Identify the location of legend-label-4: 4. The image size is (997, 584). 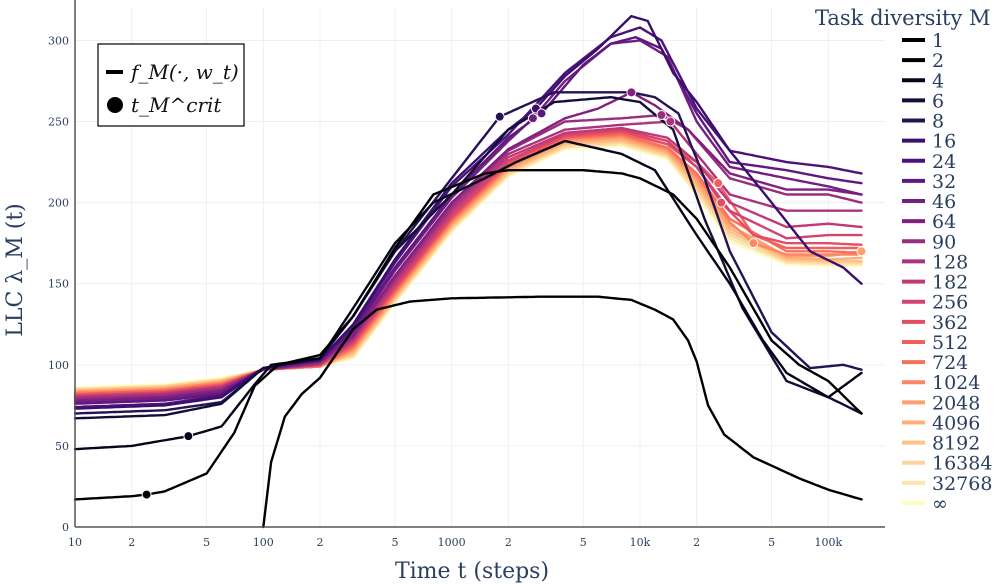
(938, 81).